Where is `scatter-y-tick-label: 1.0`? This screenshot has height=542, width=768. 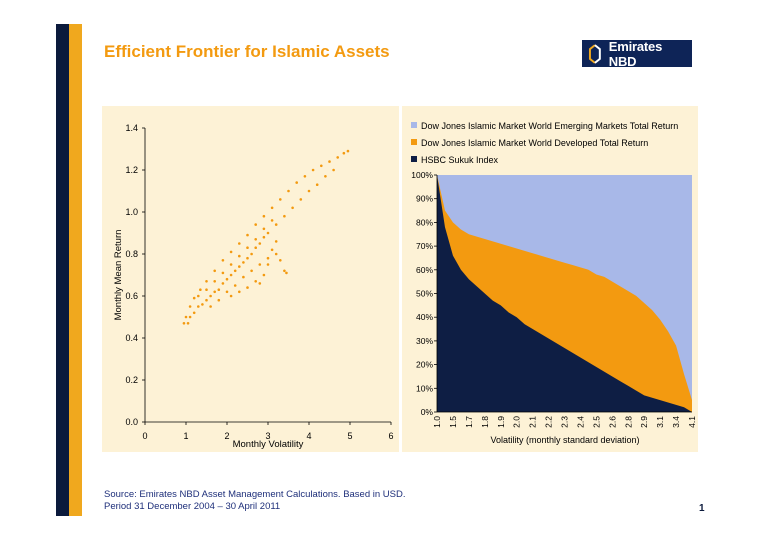
scatter-y-tick-label: 1.0 is located at coordinates (131, 212).